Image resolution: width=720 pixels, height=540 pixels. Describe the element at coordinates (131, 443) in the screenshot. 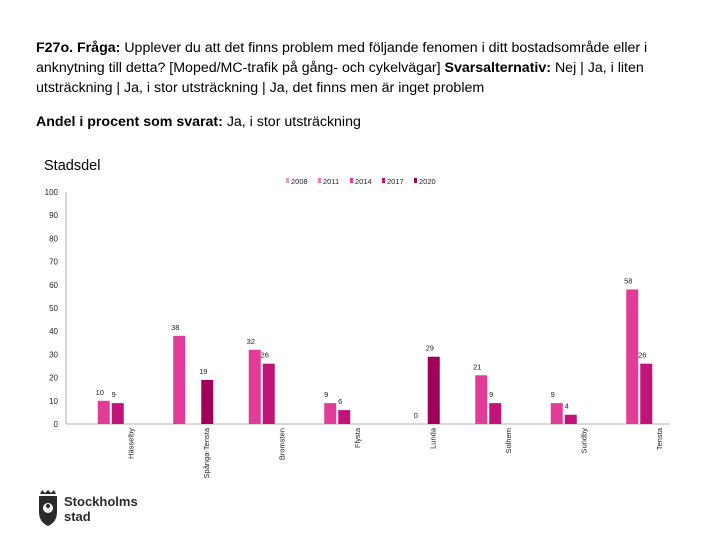

I see `x-tick-label: Hässelby` at that location.